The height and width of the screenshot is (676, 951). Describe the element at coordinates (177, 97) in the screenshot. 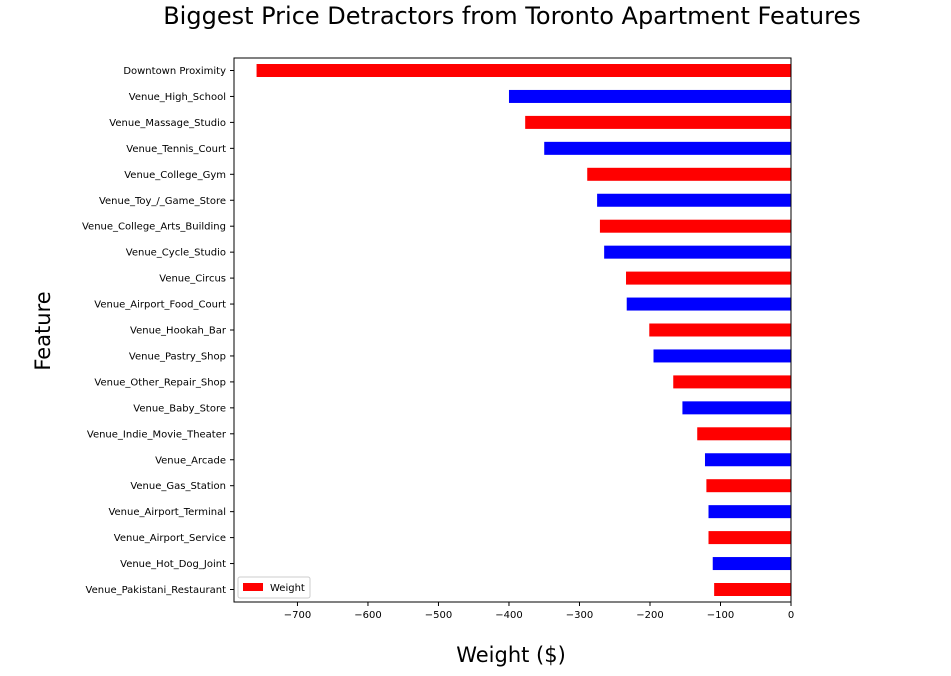

I see `y-tick-label: Venue_High_School` at that location.